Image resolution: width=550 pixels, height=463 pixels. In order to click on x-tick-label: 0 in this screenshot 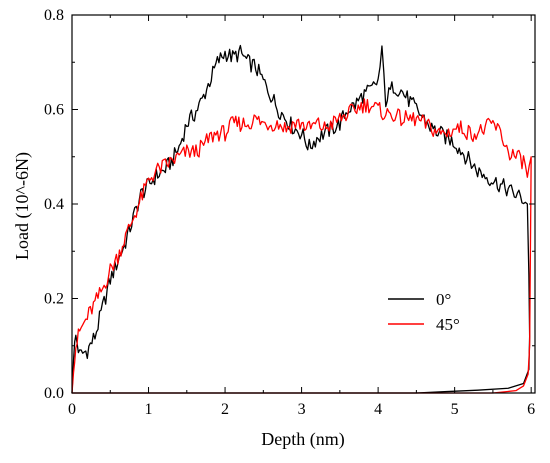, I will do `click(72, 409)`.